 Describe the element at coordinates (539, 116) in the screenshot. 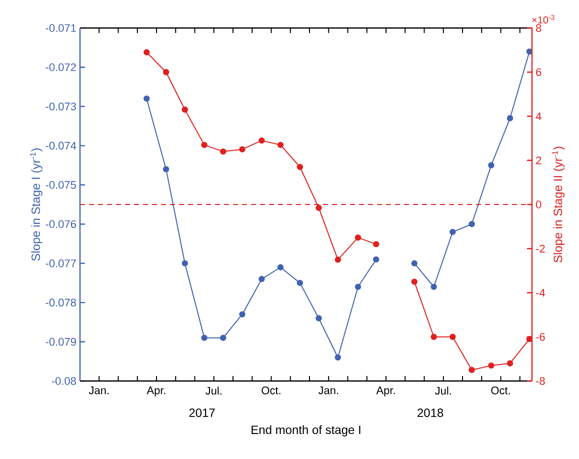

I see `y2-tick-label: 4` at that location.